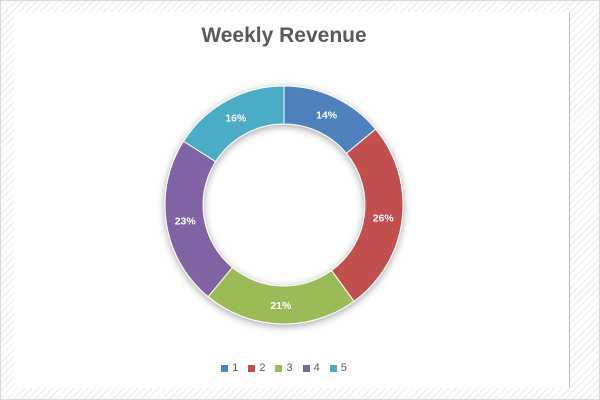  I want to click on legend-label-5: 5, so click(343, 368).